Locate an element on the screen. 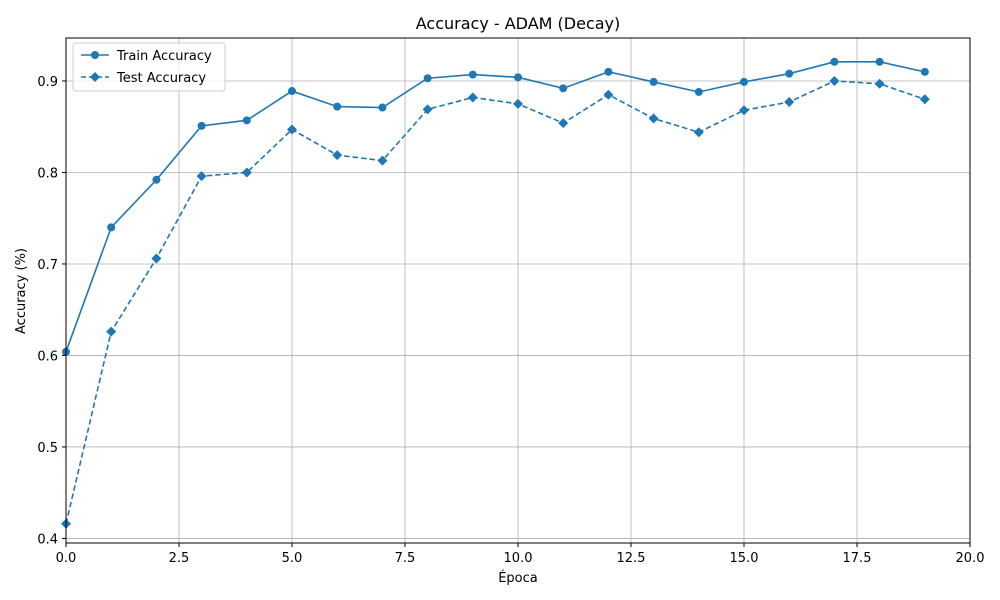 The width and height of the screenshot is (1000, 600). legend: Train Accuracy Test Accuracy is located at coordinates (149, 67).